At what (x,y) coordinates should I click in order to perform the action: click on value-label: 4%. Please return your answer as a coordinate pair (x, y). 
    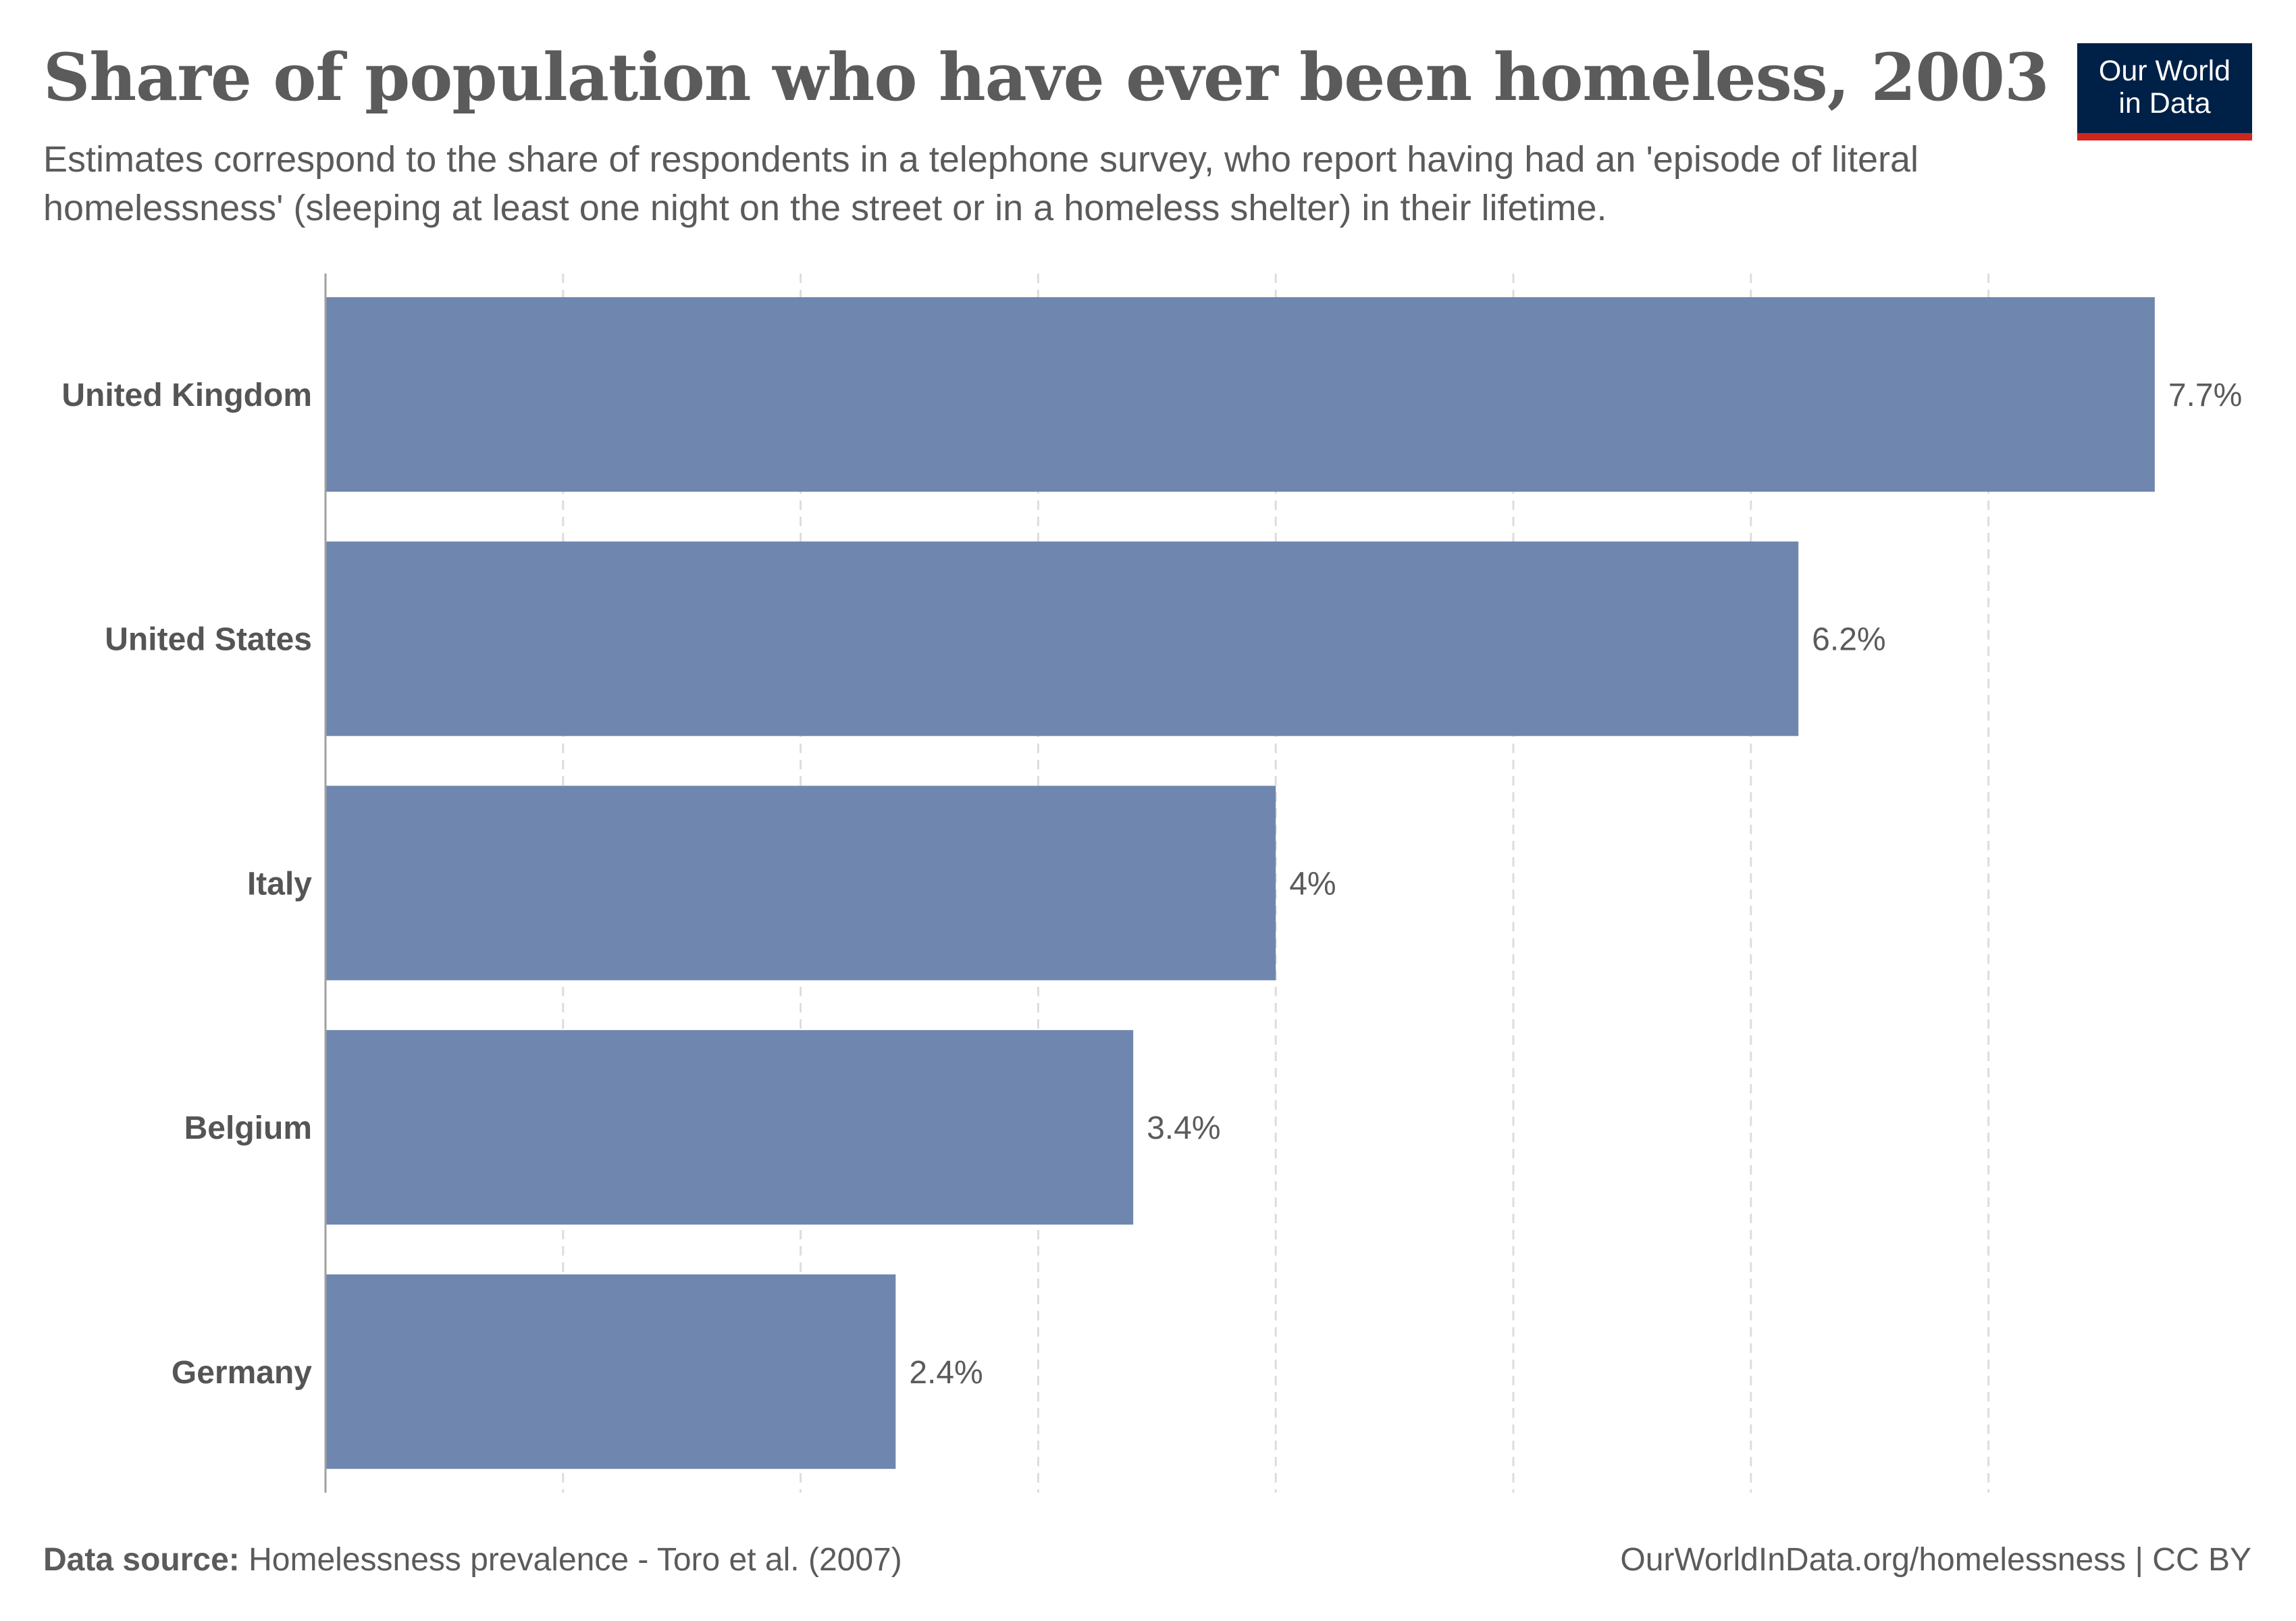
    Looking at the image, I should click on (1312, 884).